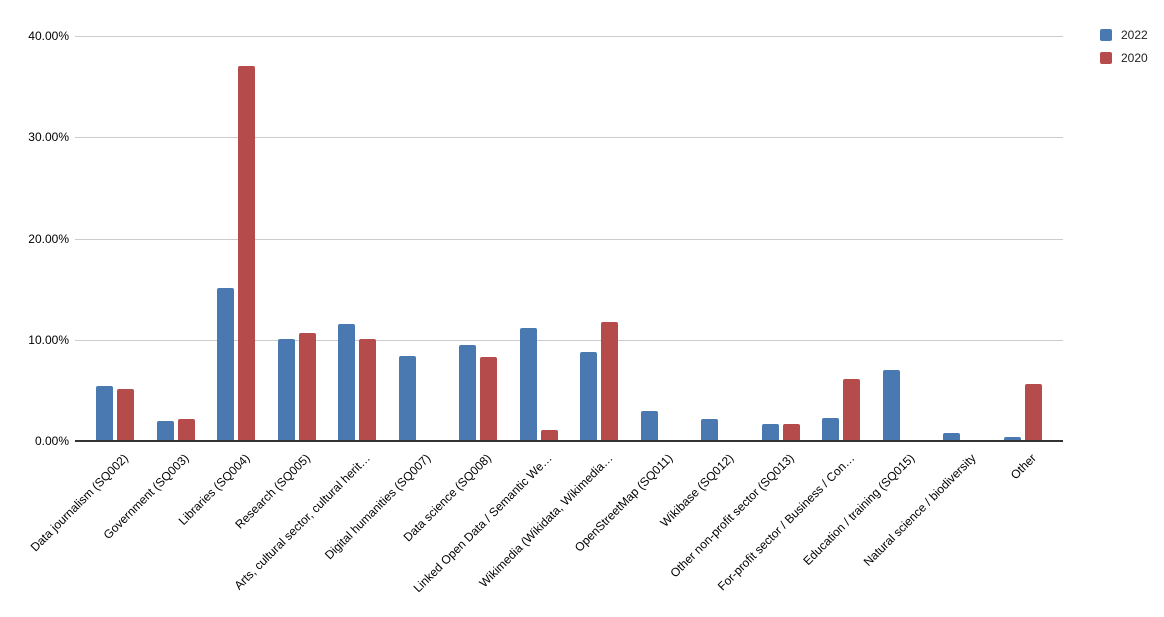 The width and height of the screenshot is (1164, 617). What do you see at coordinates (1023, 467) in the screenshot?
I see `x-axis-category-label: Other` at bounding box center [1023, 467].